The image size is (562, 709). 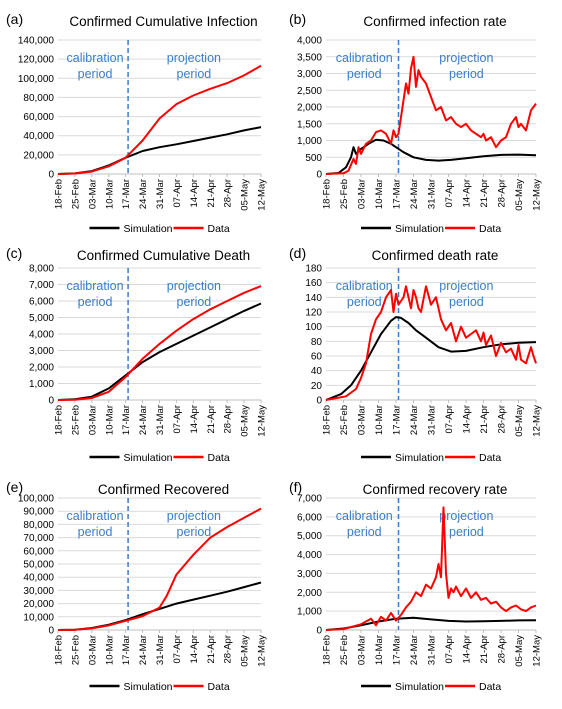 I want to click on y-tick-label: 50,000, so click(x=38, y=565).